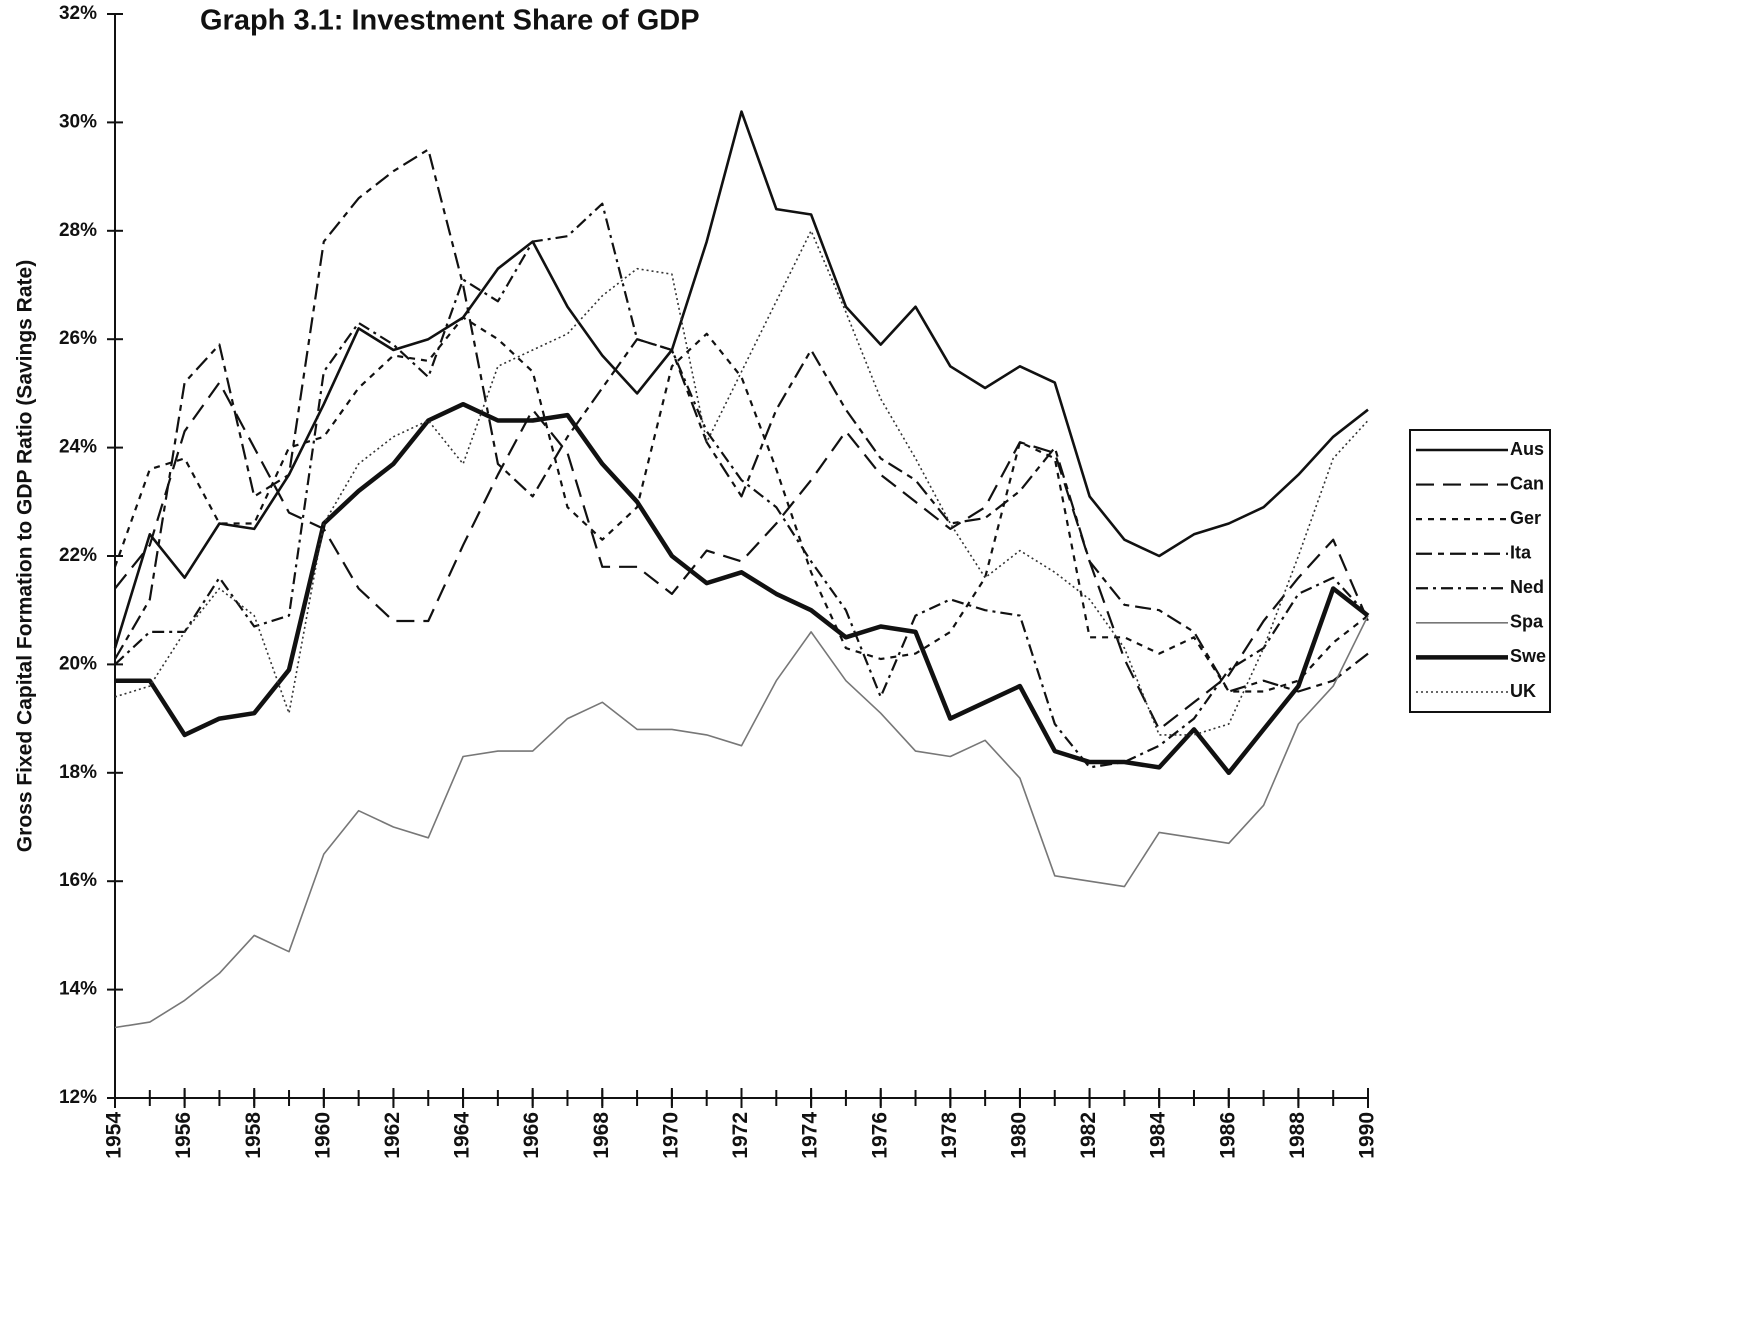  What do you see at coordinates (78, 338) in the screenshot?
I see `y-tick-label: 26%` at bounding box center [78, 338].